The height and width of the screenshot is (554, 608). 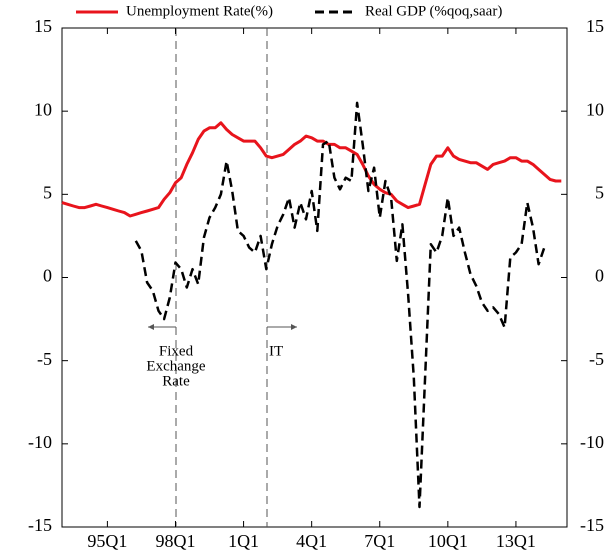 What do you see at coordinates (243, 541) in the screenshot?
I see `x-tick-label: 1Q1` at bounding box center [243, 541].